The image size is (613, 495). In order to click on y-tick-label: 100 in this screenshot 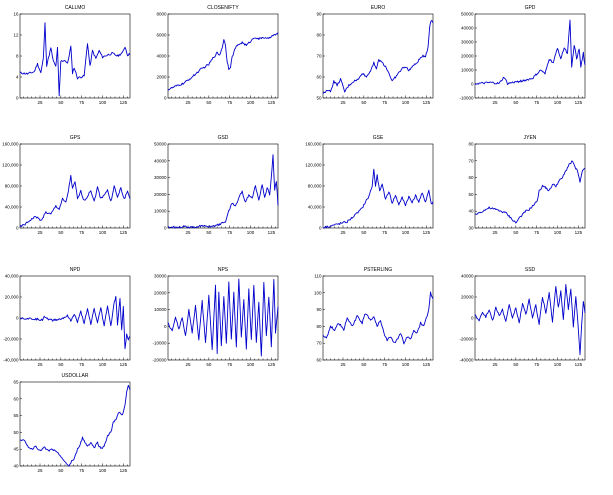, I will do `click(318, 292)`.